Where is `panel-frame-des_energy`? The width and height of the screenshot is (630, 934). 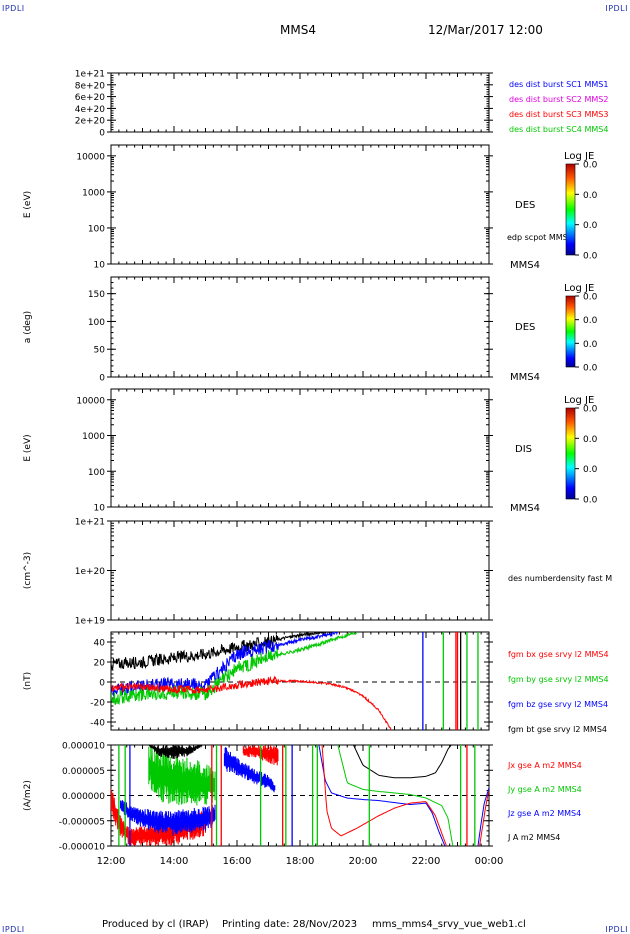
panel-frame-des_energy is located at coordinates (300, 204).